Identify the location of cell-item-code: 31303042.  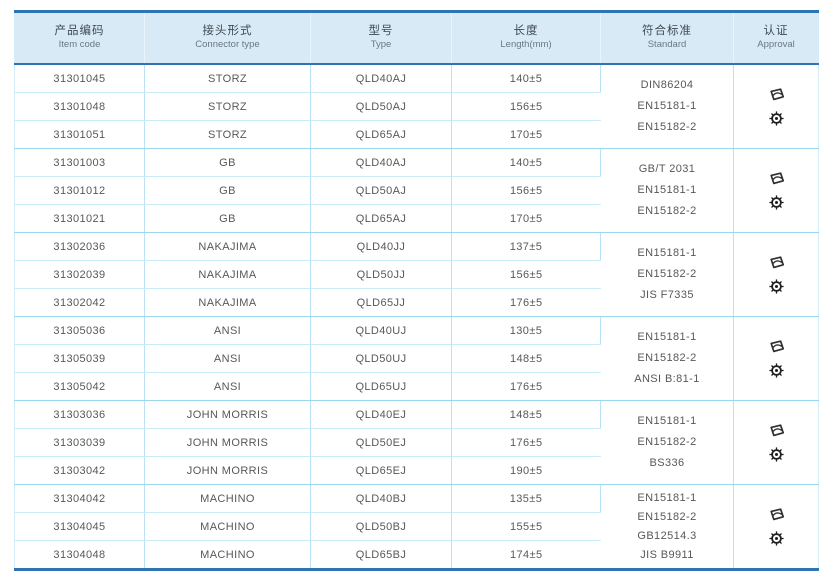
(79, 470).